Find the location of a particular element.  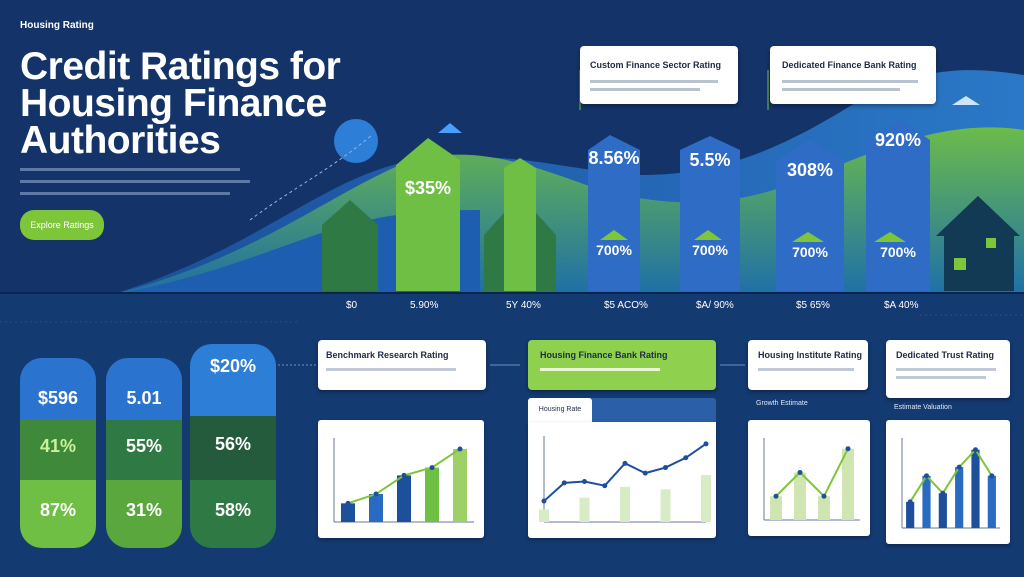

top-card-1: Custom Finance Sector Rating is located at coordinates (659, 75).